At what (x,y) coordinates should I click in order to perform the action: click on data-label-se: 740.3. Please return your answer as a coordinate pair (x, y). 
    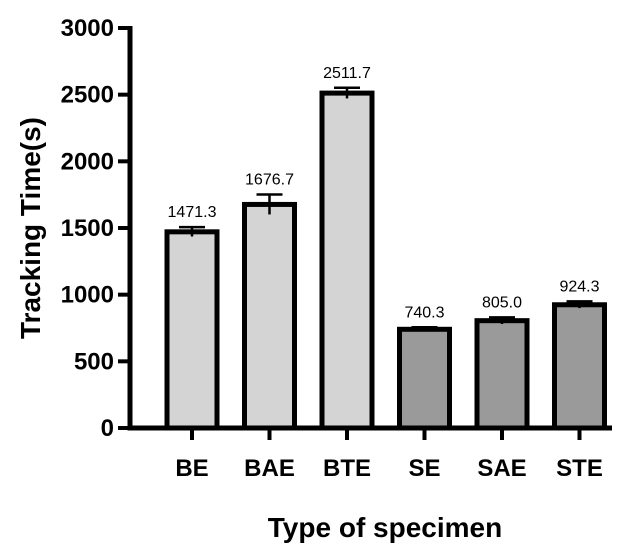
    Looking at the image, I should click on (424, 312).